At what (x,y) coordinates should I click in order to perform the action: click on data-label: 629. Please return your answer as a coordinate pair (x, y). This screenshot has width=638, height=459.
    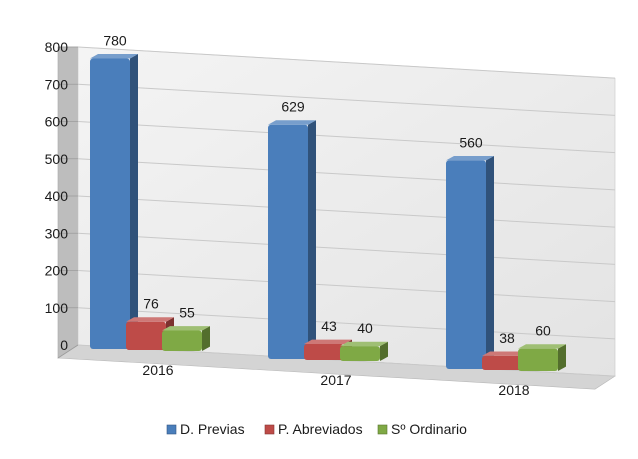
    Looking at the image, I should click on (293, 107).